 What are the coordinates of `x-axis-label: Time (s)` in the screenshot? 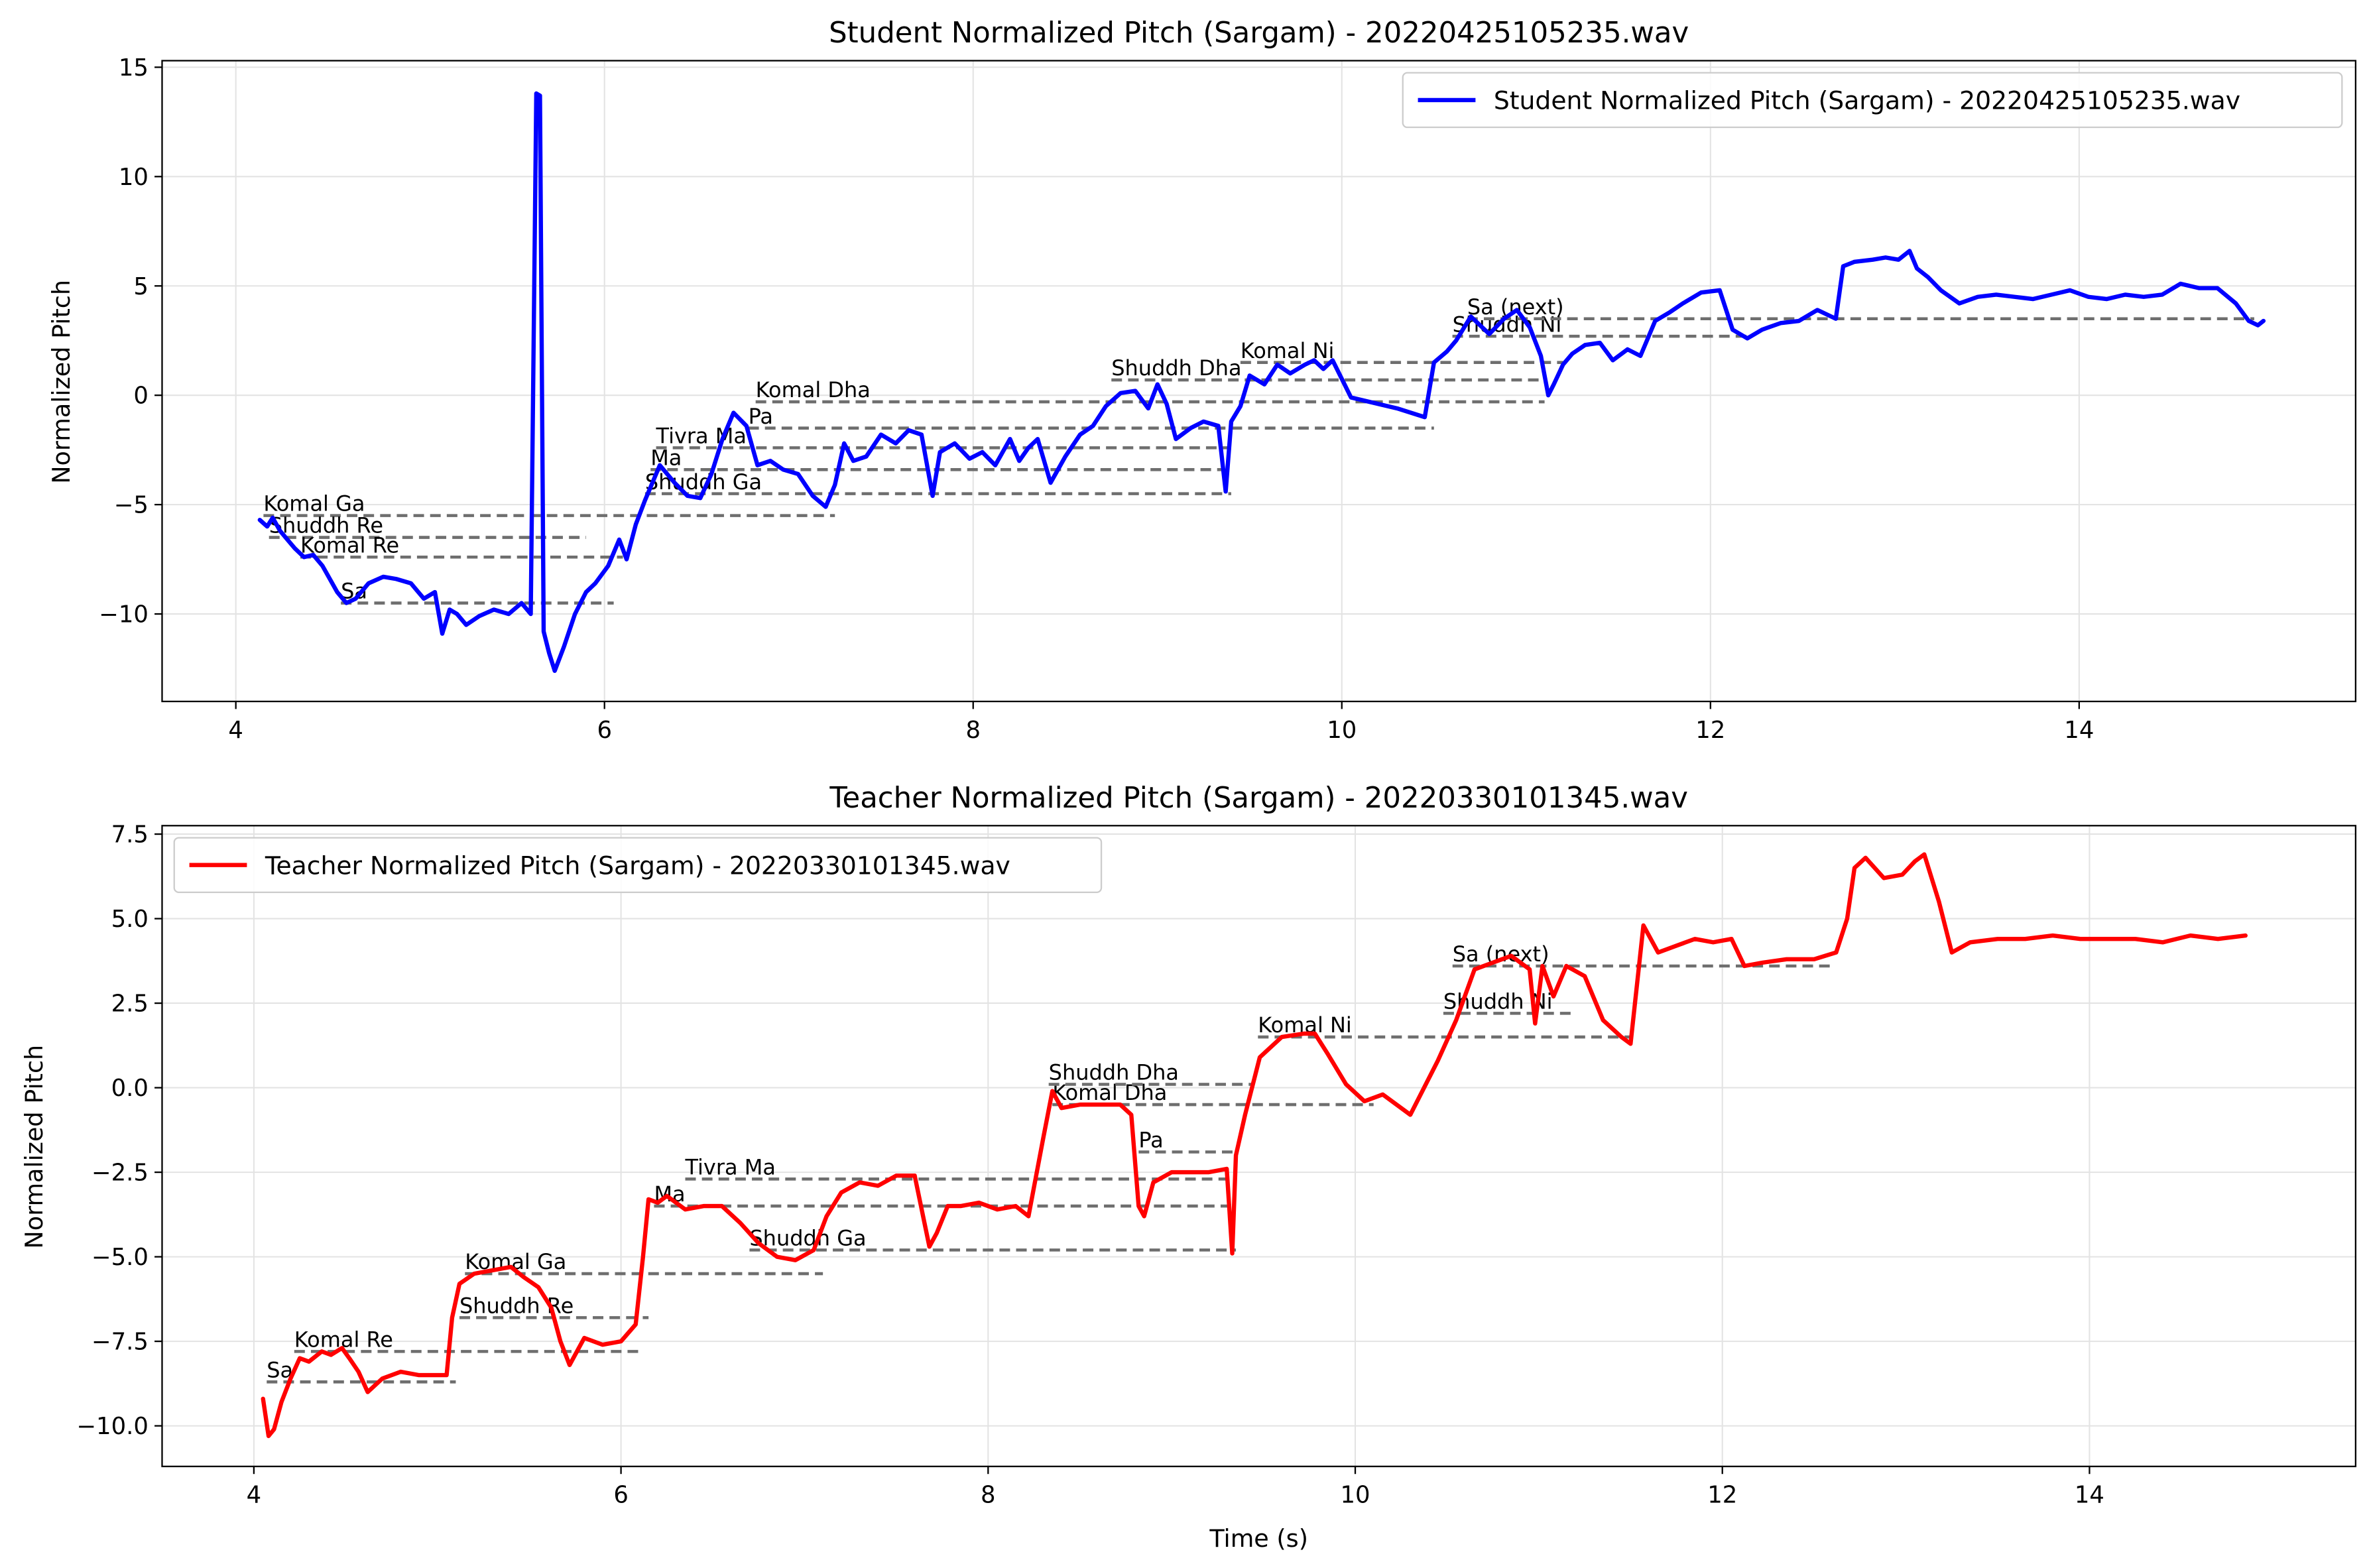 It's located at (1258, 1538).